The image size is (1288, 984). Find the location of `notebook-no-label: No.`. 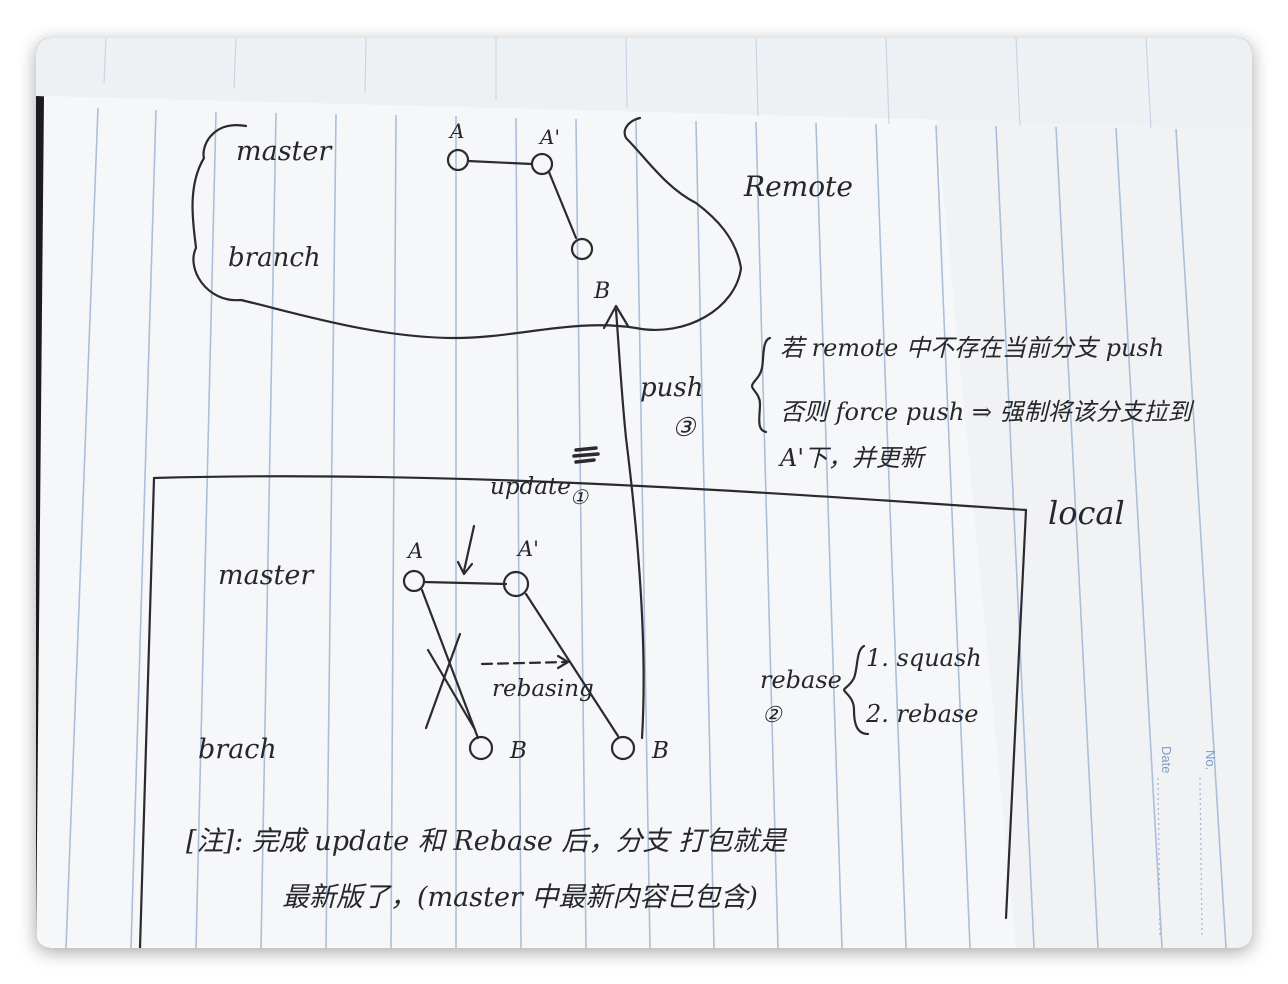

notebook-no-label: No. is located at coordinates (1210, 760).